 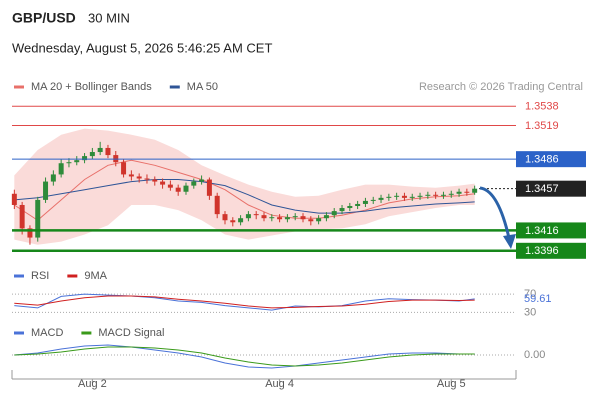 What do you see at coordinates (44, 18) in the screenshot?
I see `symbol: GBP/USD` at bounding box center [44, 18].